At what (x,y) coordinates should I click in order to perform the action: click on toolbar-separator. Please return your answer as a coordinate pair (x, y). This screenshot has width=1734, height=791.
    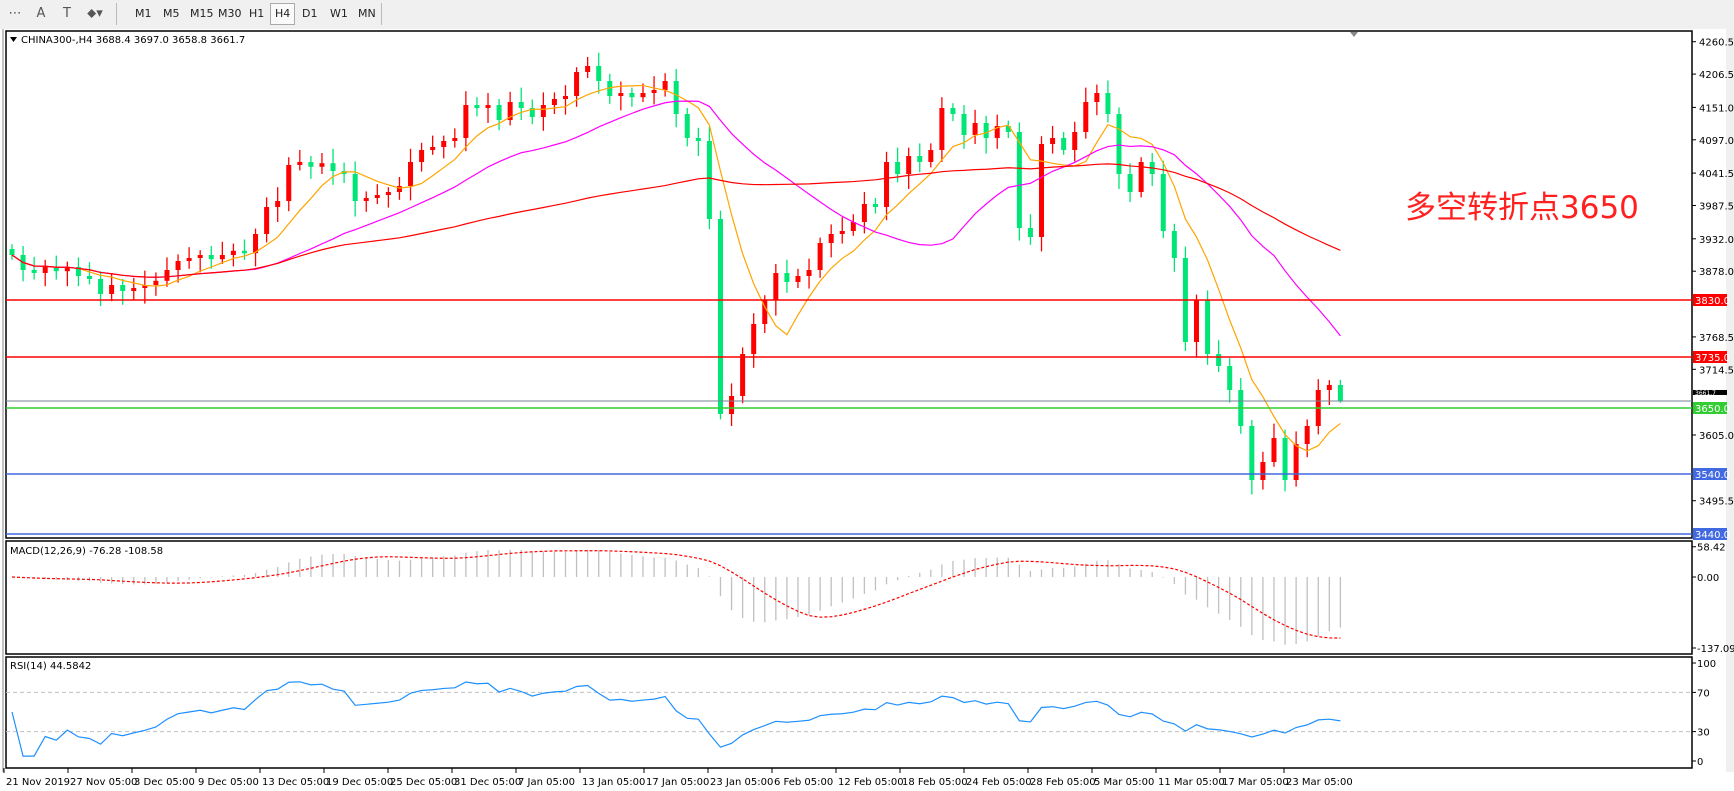
    Looking at the image, I should click on (381, 14).